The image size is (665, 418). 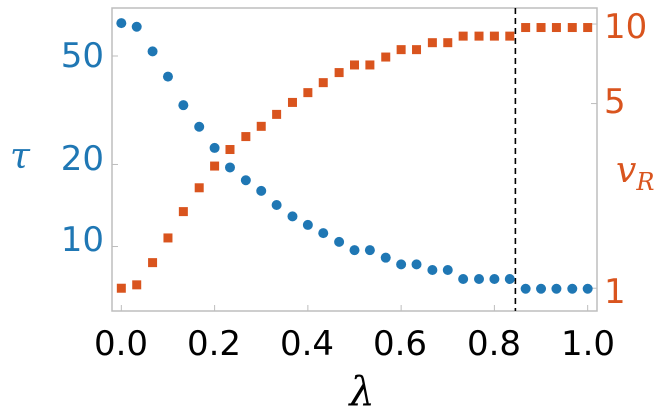 What do you see at coordinates (82, 159) in the screenshot?
I see `left-tick-label-20: 20` at bounding box center [82, 159].